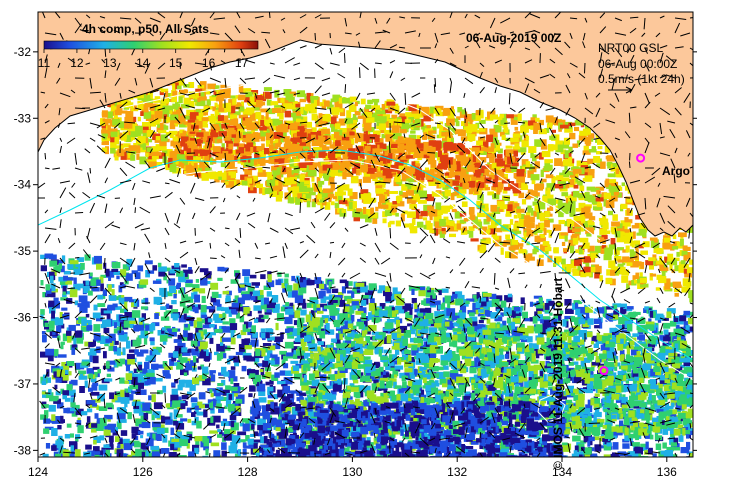 The height and width of the screenshot is (496, 749). I want to click on colorbar-tick-label: 17, so click(242, 63).